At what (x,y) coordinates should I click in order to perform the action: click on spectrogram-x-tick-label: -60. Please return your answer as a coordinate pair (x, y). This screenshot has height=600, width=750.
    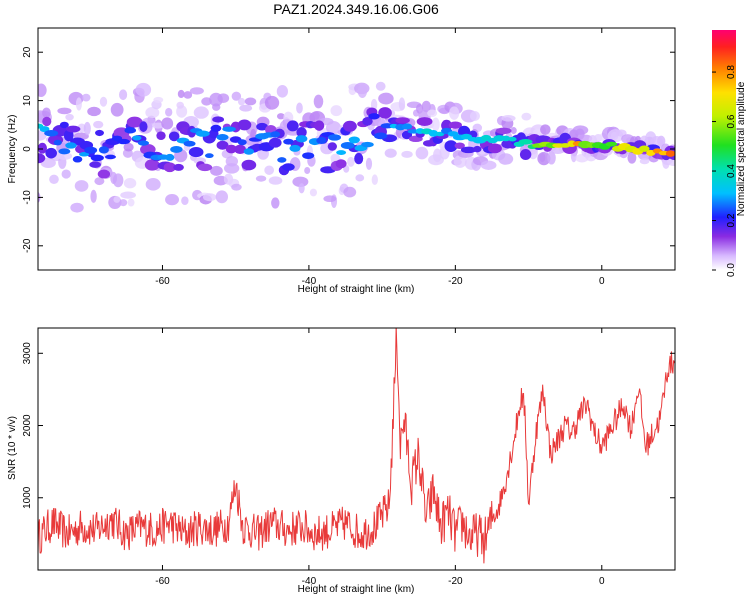
    Looking at the image, I should click on (162, 281).